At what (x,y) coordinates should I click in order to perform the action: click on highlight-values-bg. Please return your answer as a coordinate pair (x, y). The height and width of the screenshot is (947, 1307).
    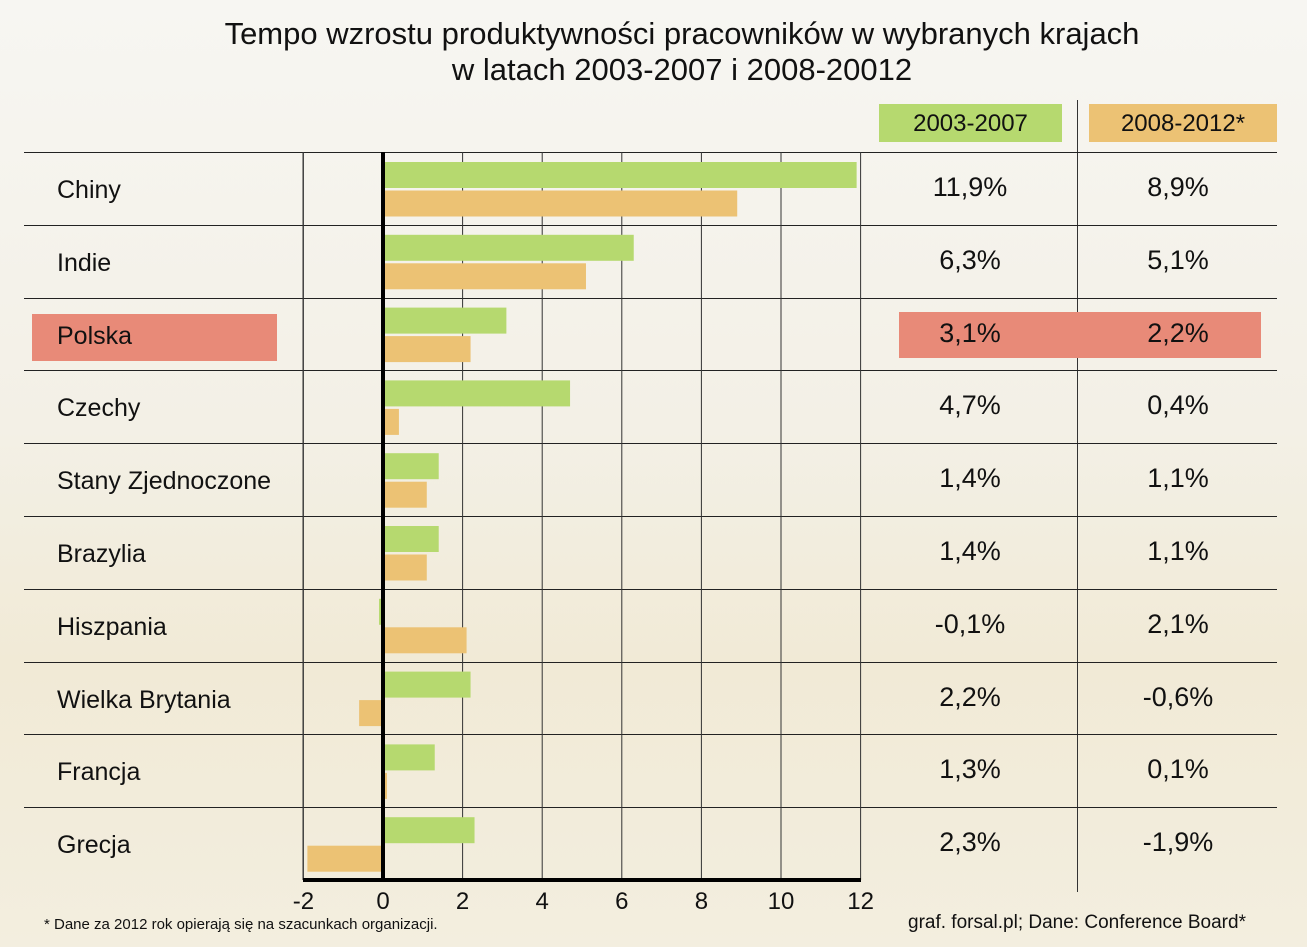
    Looking at the image, I should click on (1080, 335).